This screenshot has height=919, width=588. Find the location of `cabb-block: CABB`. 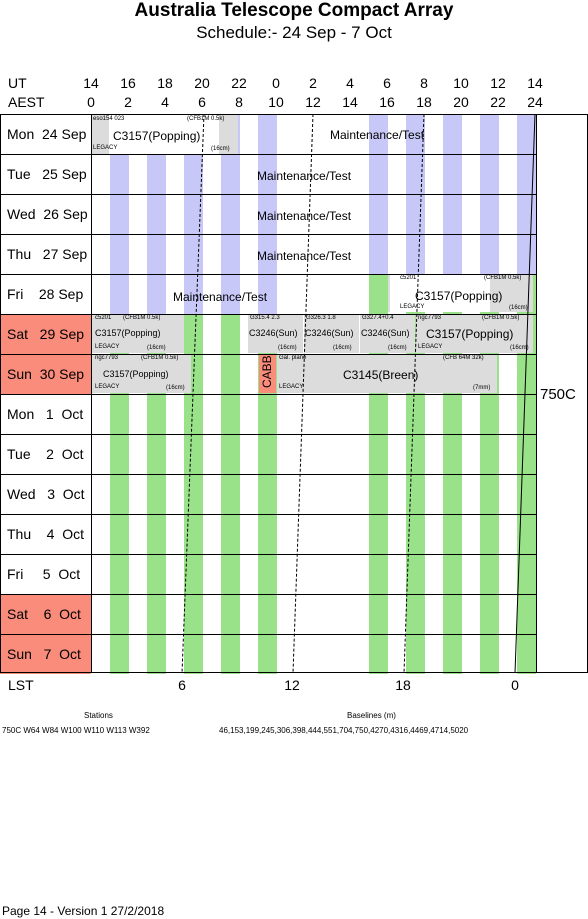

cabb-block: CABB is located at coordinates (267, 373).